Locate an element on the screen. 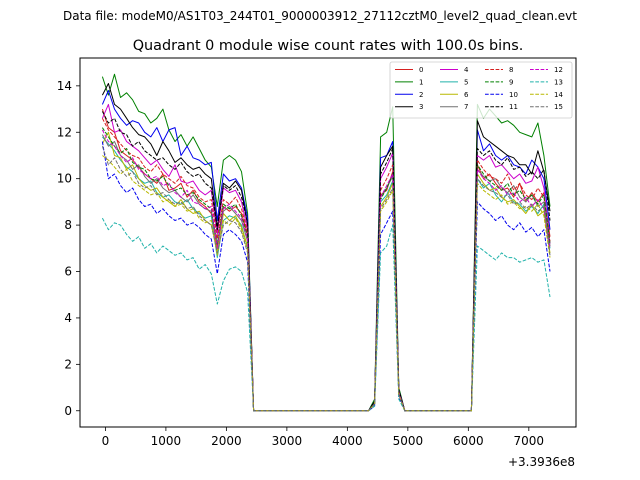 This screenshot has height=480, width=640. x-tick-label: 5000 is located at coordinates (408, 441).